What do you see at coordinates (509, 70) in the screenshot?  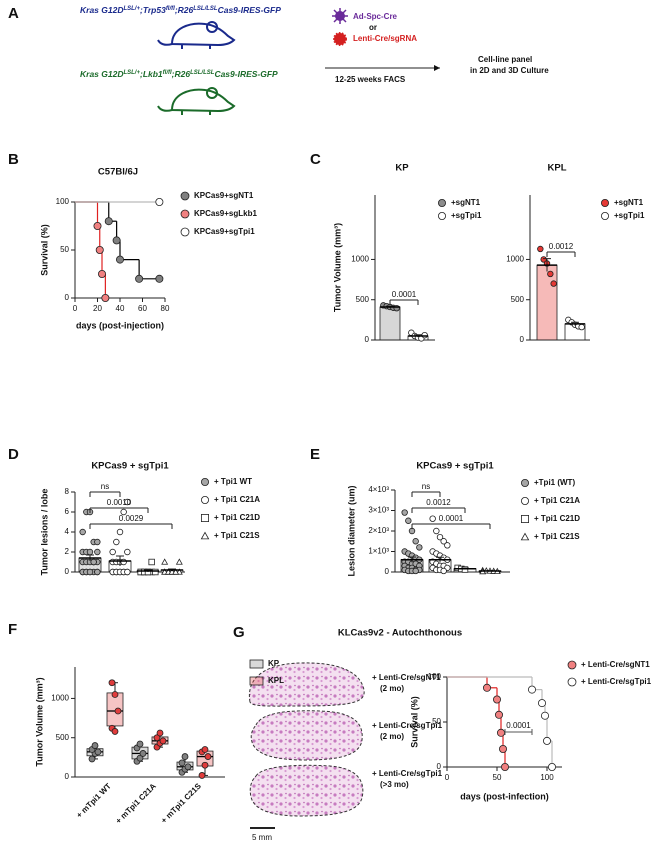 I see `outcome-label: in 2D and 3D Culture` at bounding box center [509, 70].